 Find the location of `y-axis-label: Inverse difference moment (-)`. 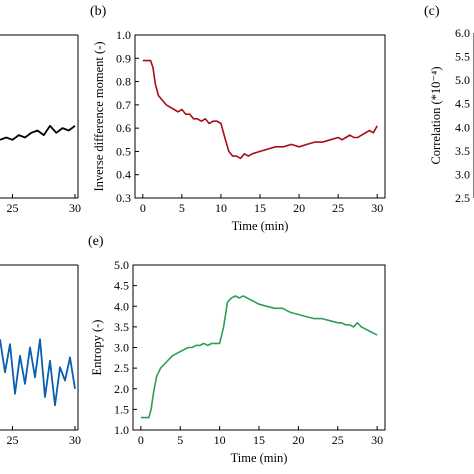

y-axis-label: Inverse difference moment (-) is located at coordinates (99, 116).